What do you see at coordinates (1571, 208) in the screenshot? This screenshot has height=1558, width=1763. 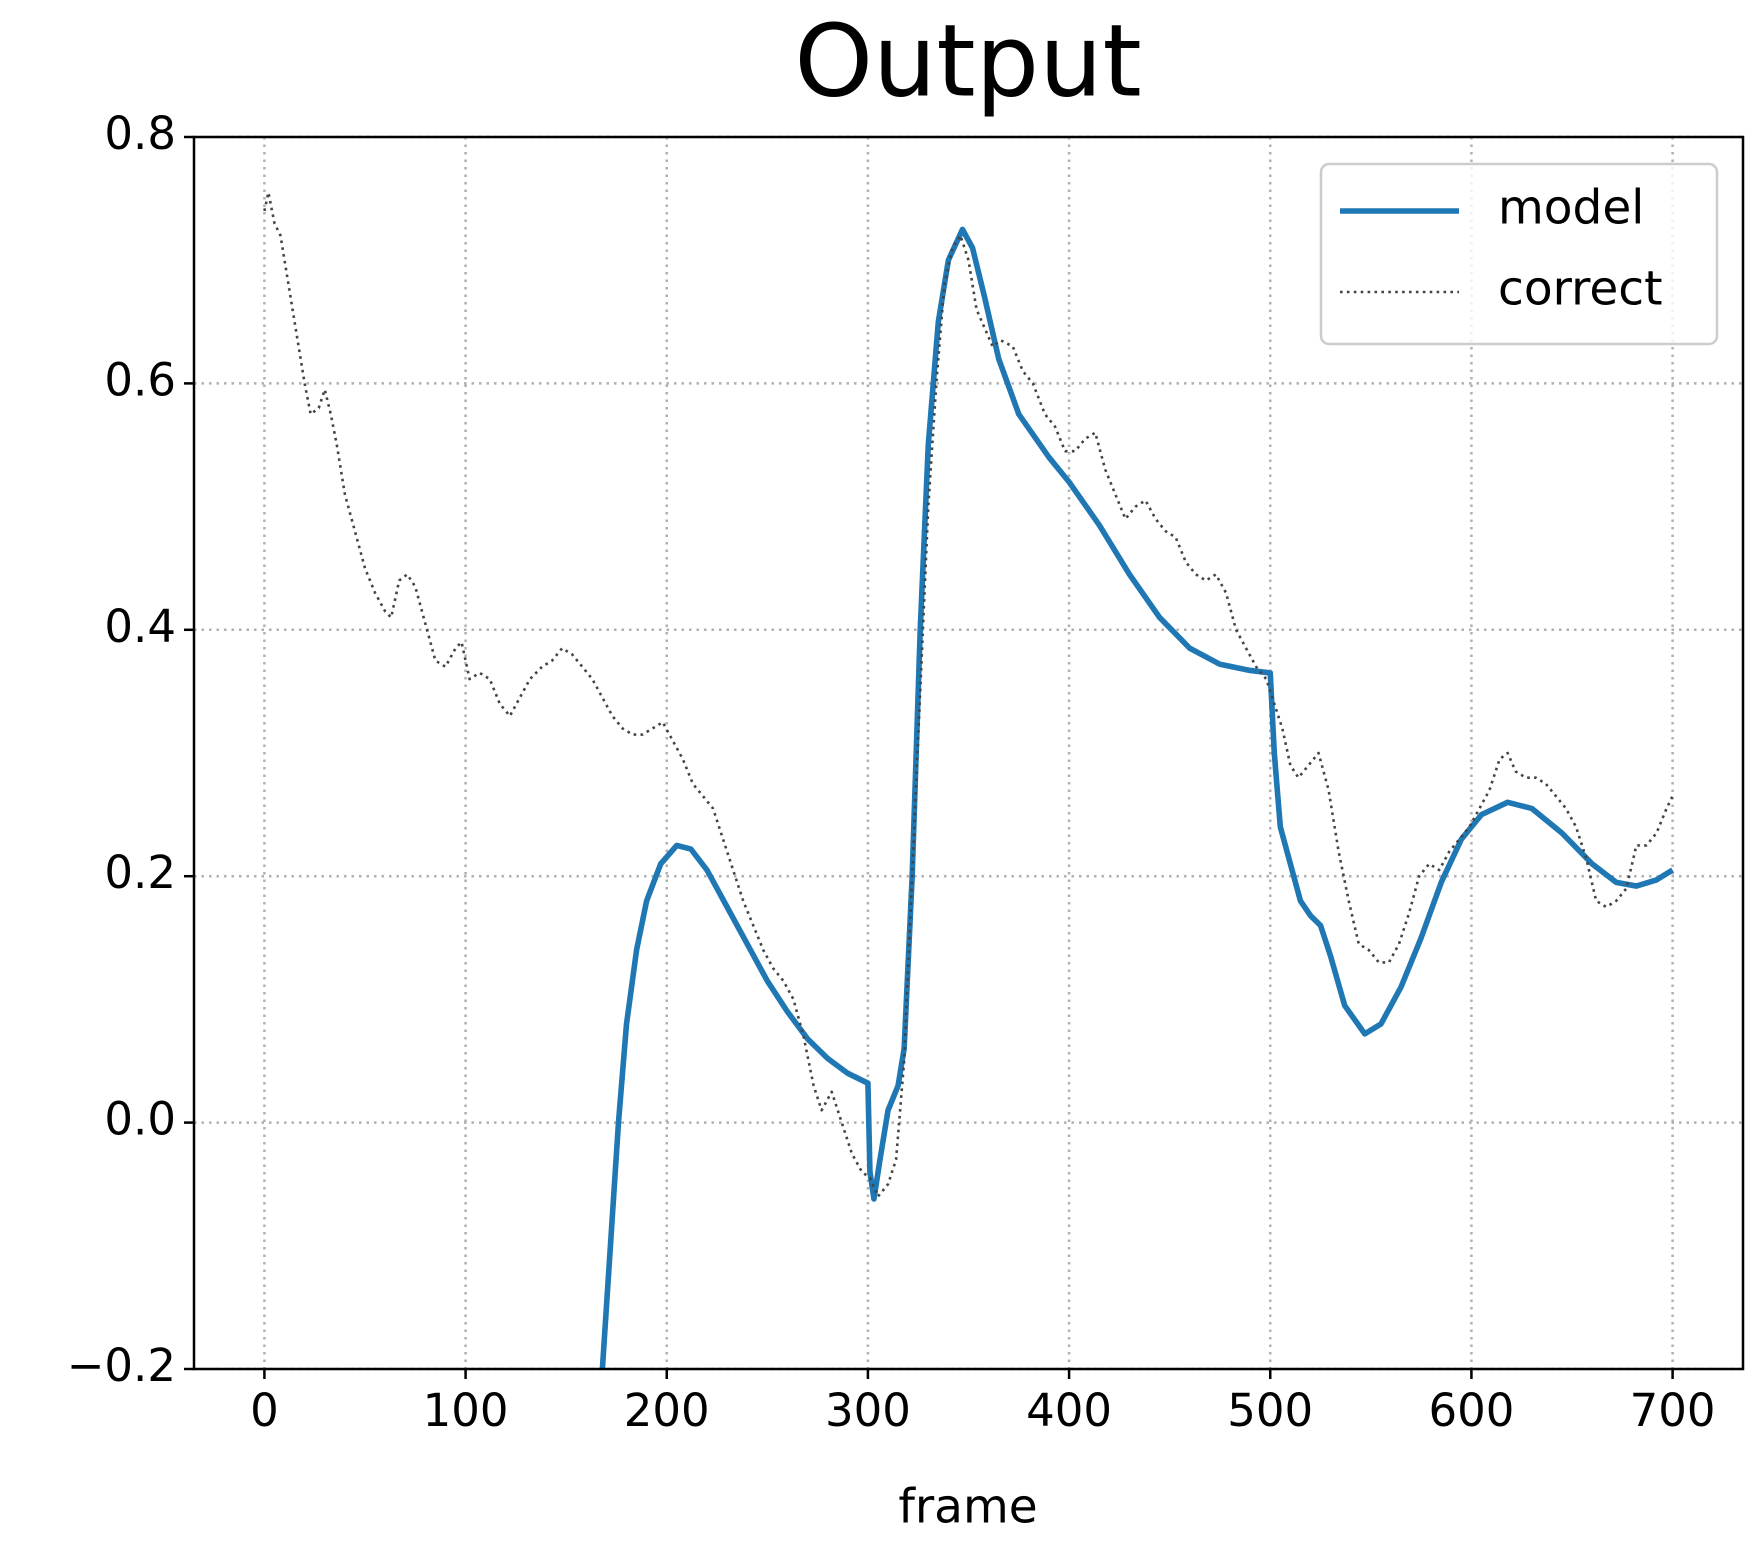 I see `legend-label: model` at bounding box center [1571, 208].